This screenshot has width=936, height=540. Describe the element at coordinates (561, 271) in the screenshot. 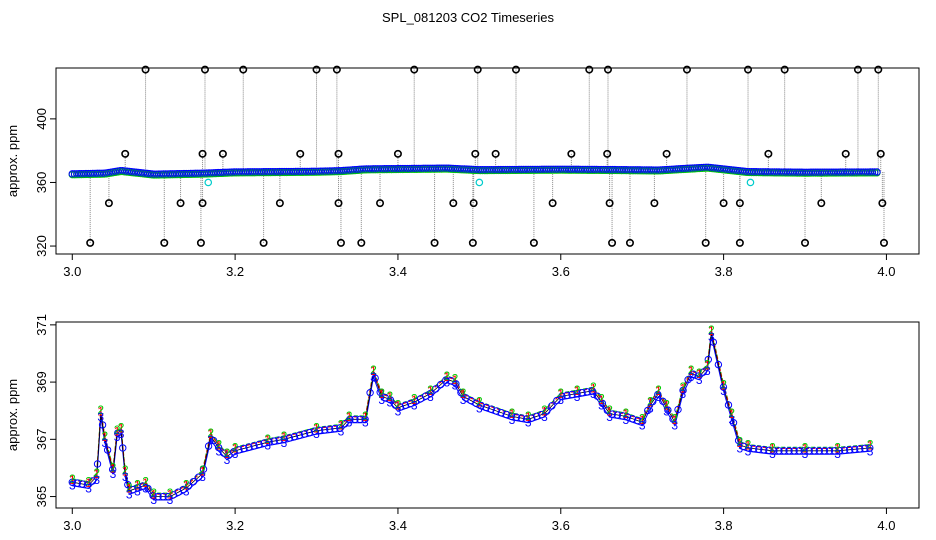

I see `x-tick-label: 3.6` at that location.